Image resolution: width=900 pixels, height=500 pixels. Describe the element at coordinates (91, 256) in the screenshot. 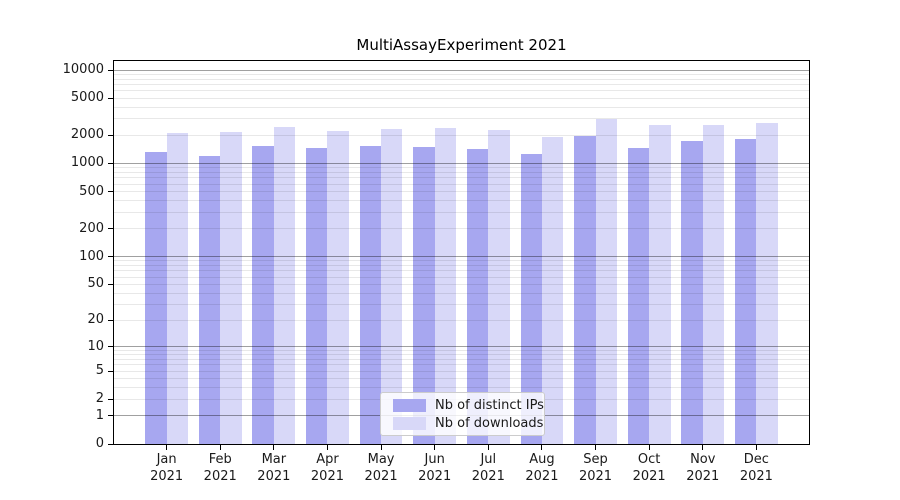

I see `y-tick-label: 100` at that location.